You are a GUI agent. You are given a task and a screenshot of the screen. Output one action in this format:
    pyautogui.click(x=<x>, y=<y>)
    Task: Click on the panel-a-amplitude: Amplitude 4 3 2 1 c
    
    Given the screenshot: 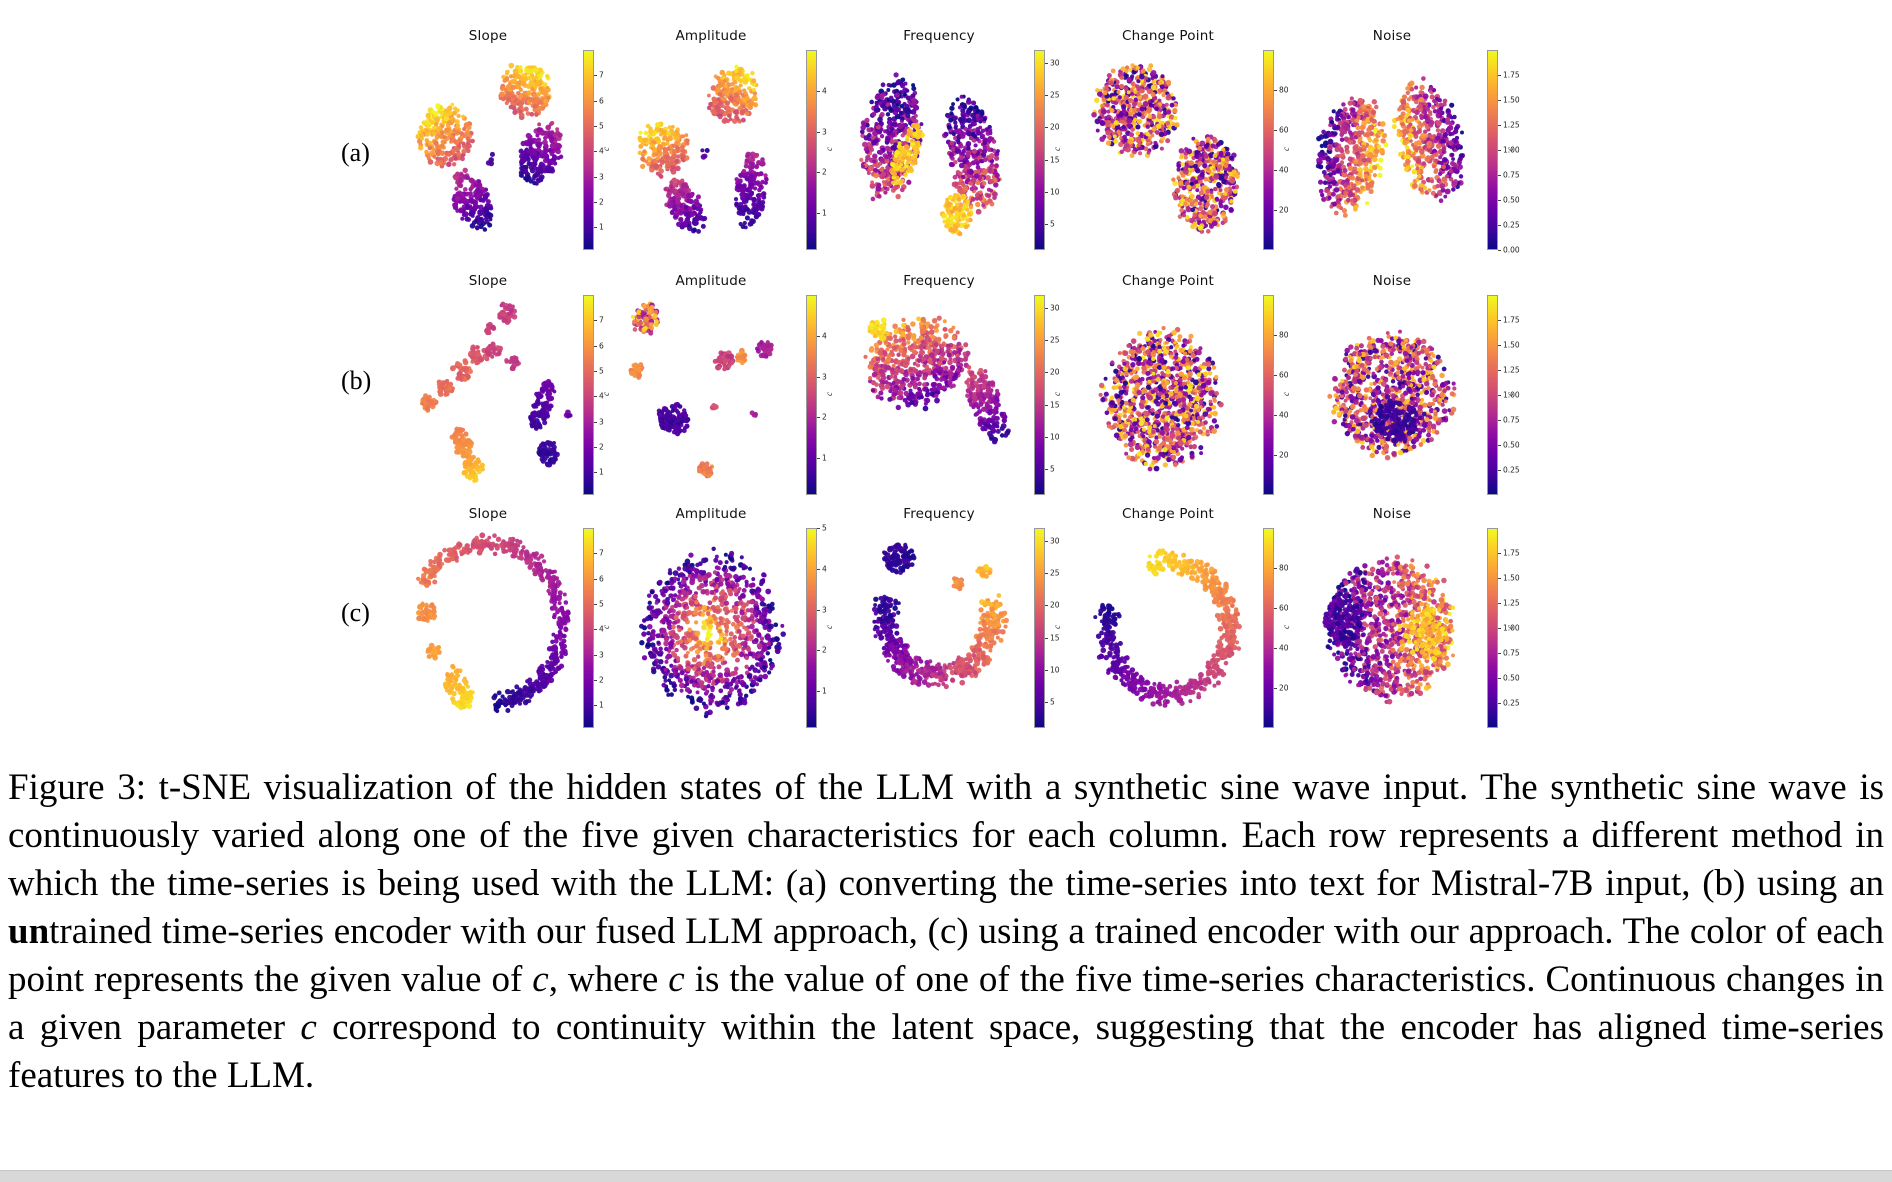 What is the action you would take?
    pyautogui.click(x=740, y=142)
    